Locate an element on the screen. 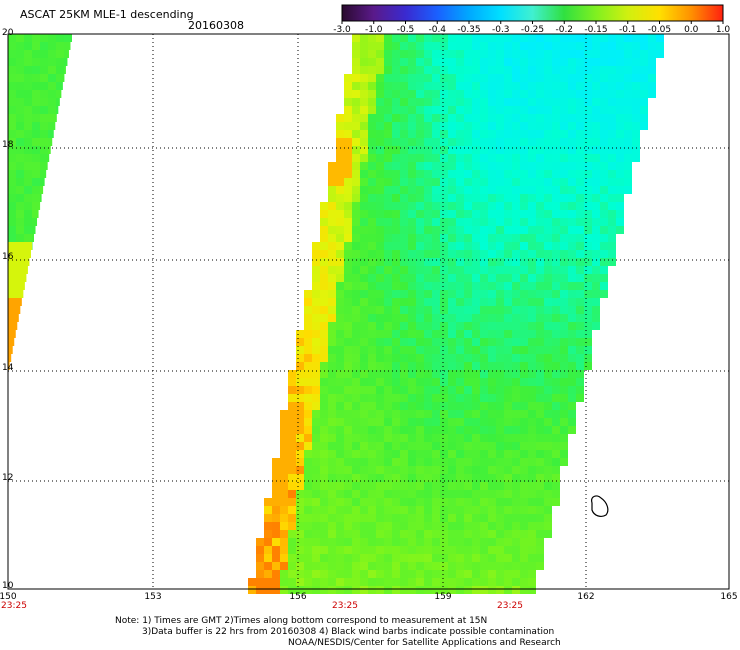  colorbar-label: -0.25 is located at coordinates (532, 30).